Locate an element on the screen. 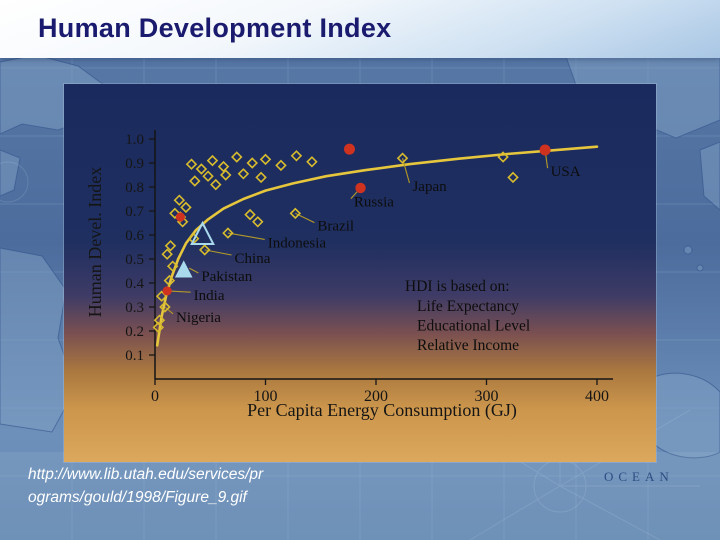 This screenshot has width=720, height=540. svg-text: 0.1 is located at coordinates (134, 356).